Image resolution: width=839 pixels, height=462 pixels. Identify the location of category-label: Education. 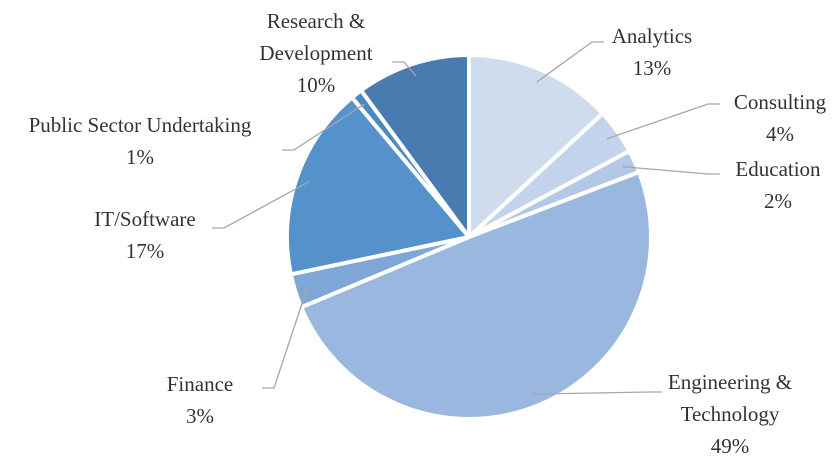
(778, 169).